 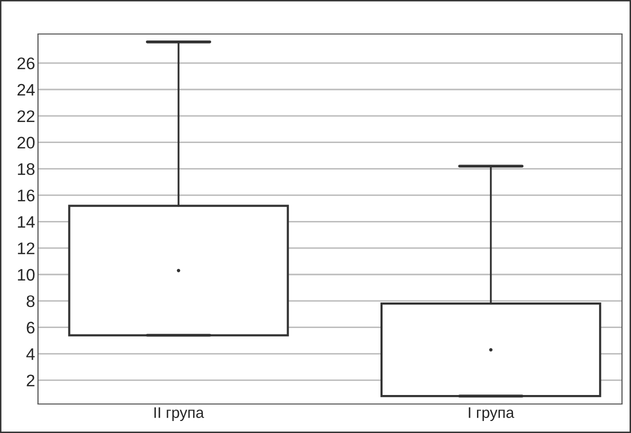 I want to click on y-tick-label: 8, so click(x=30, y=301).